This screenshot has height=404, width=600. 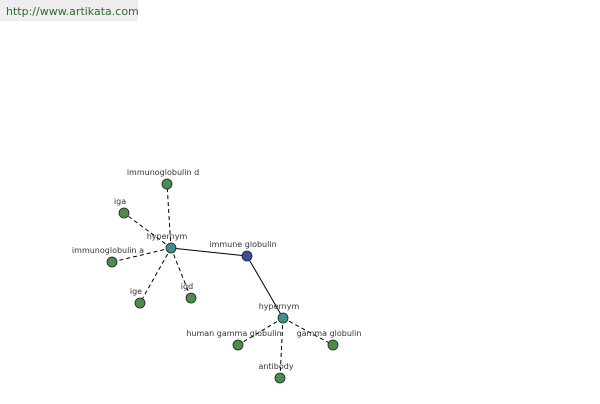 I want to click on node-label: immunoglobulin d, so click(x=163, y=172).